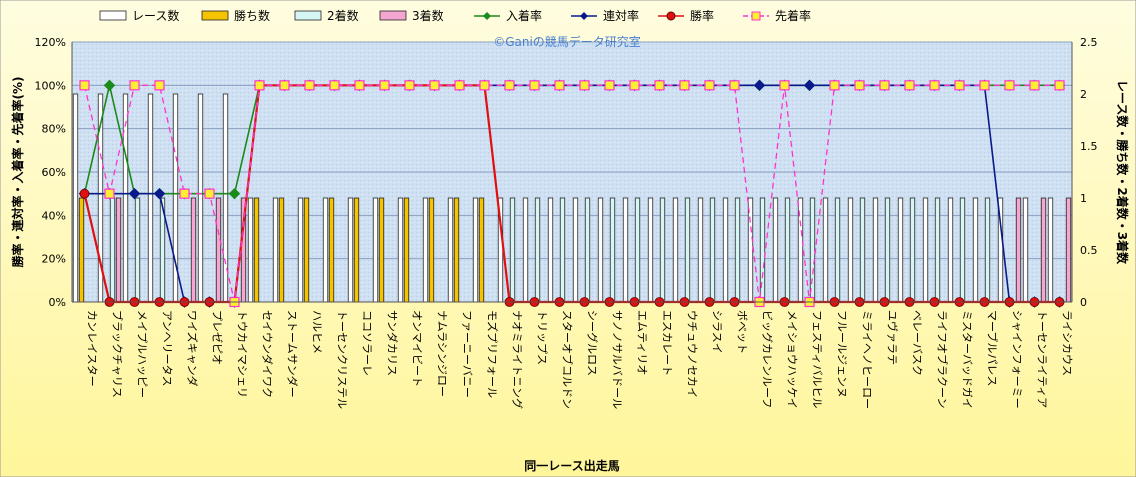 This screenshot has width=1136, height=477. What do you see at coordinates (250, 250) in the screenshot?
I see `bar-レース数-7` at bounding box center [250, 250].